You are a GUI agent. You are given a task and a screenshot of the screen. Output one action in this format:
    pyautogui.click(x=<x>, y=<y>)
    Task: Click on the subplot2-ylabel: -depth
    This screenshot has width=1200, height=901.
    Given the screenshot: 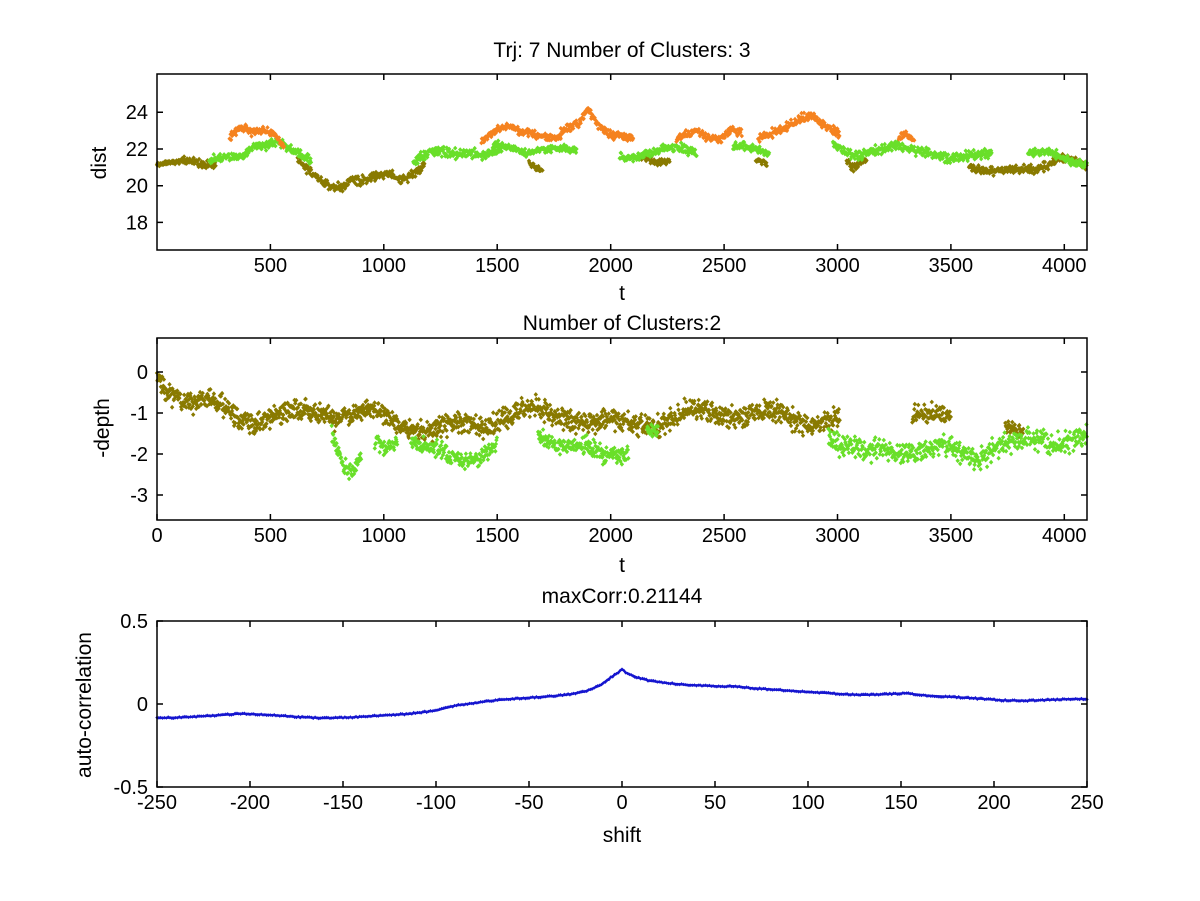 What is the action you would take?
    pyautogui.click(x=102, y=428)
    